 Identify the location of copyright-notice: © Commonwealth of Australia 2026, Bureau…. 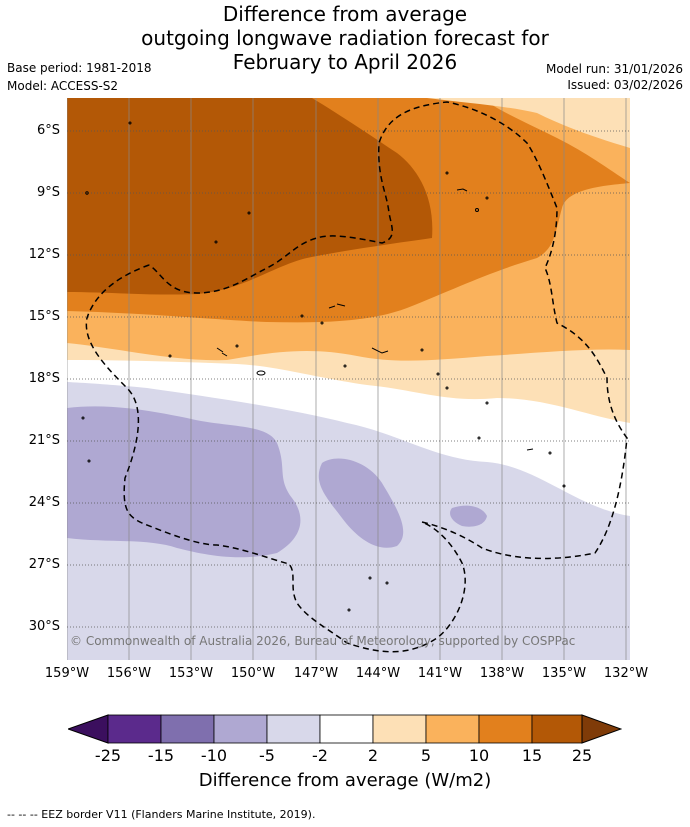
(323, 641).